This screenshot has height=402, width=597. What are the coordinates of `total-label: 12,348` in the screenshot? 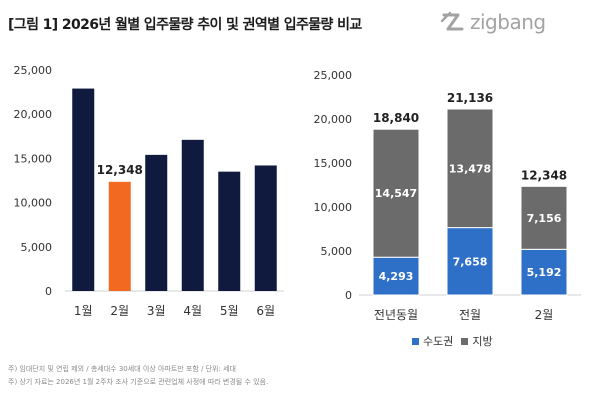 It's located at (544, 175).